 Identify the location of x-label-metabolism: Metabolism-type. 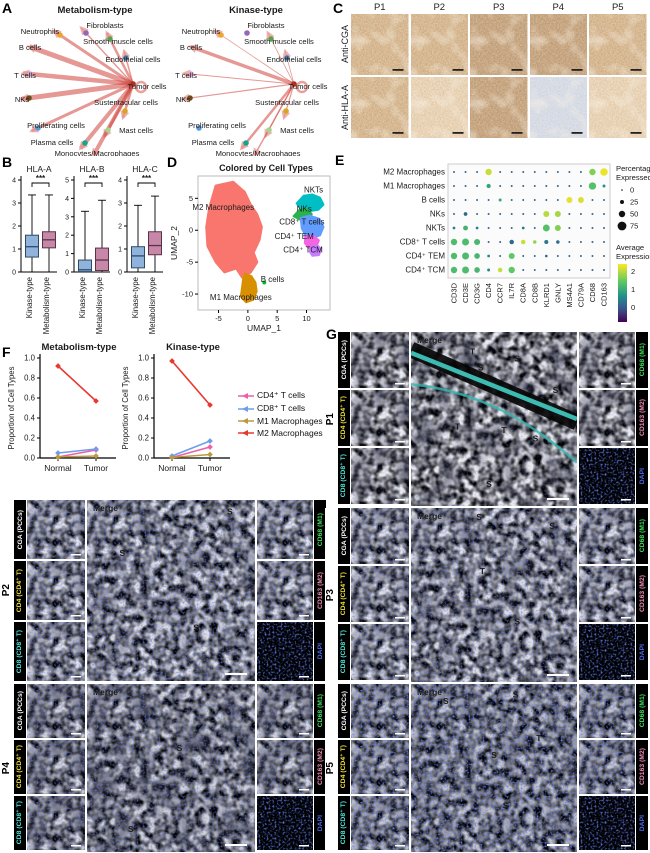
(46, 305).